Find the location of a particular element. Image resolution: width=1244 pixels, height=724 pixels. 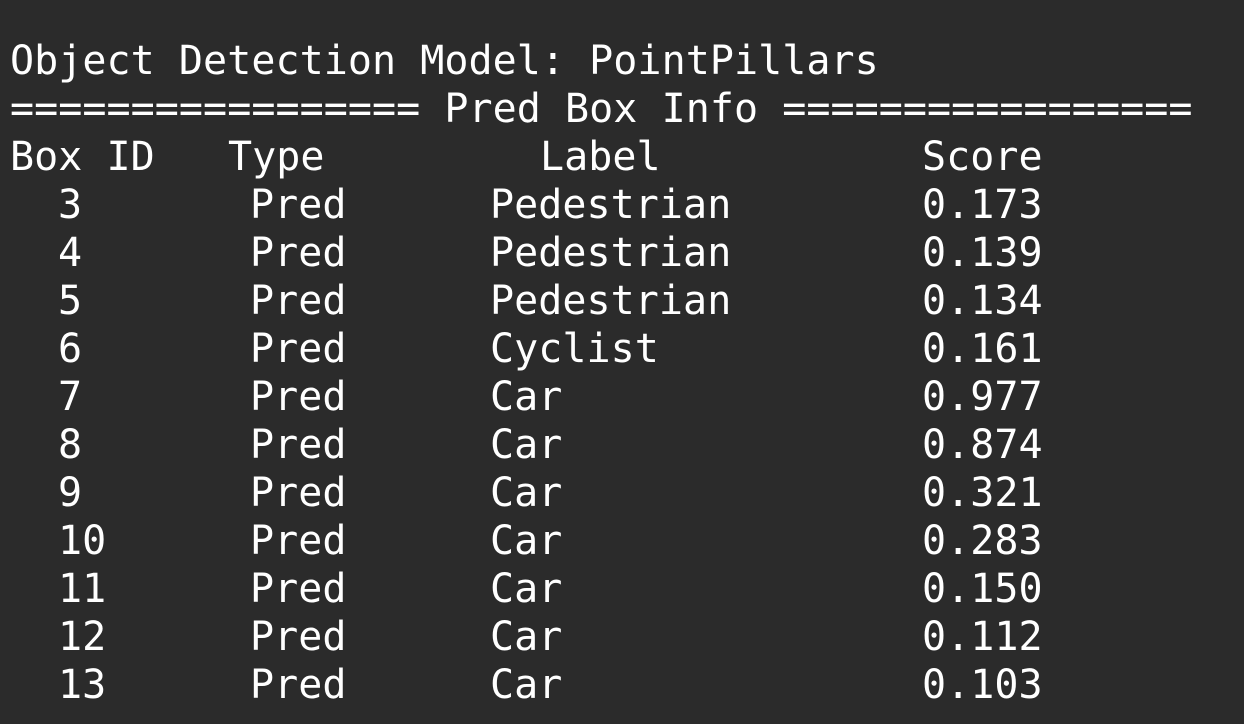

box-id-cell: 13 is located at coordinates (82, 685).